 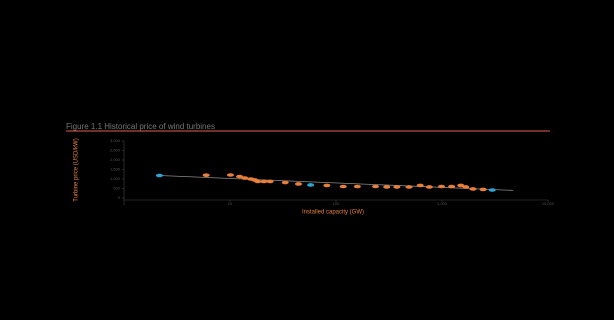 I want to click on x-tick-label: 100, so click(x=336, y=203).